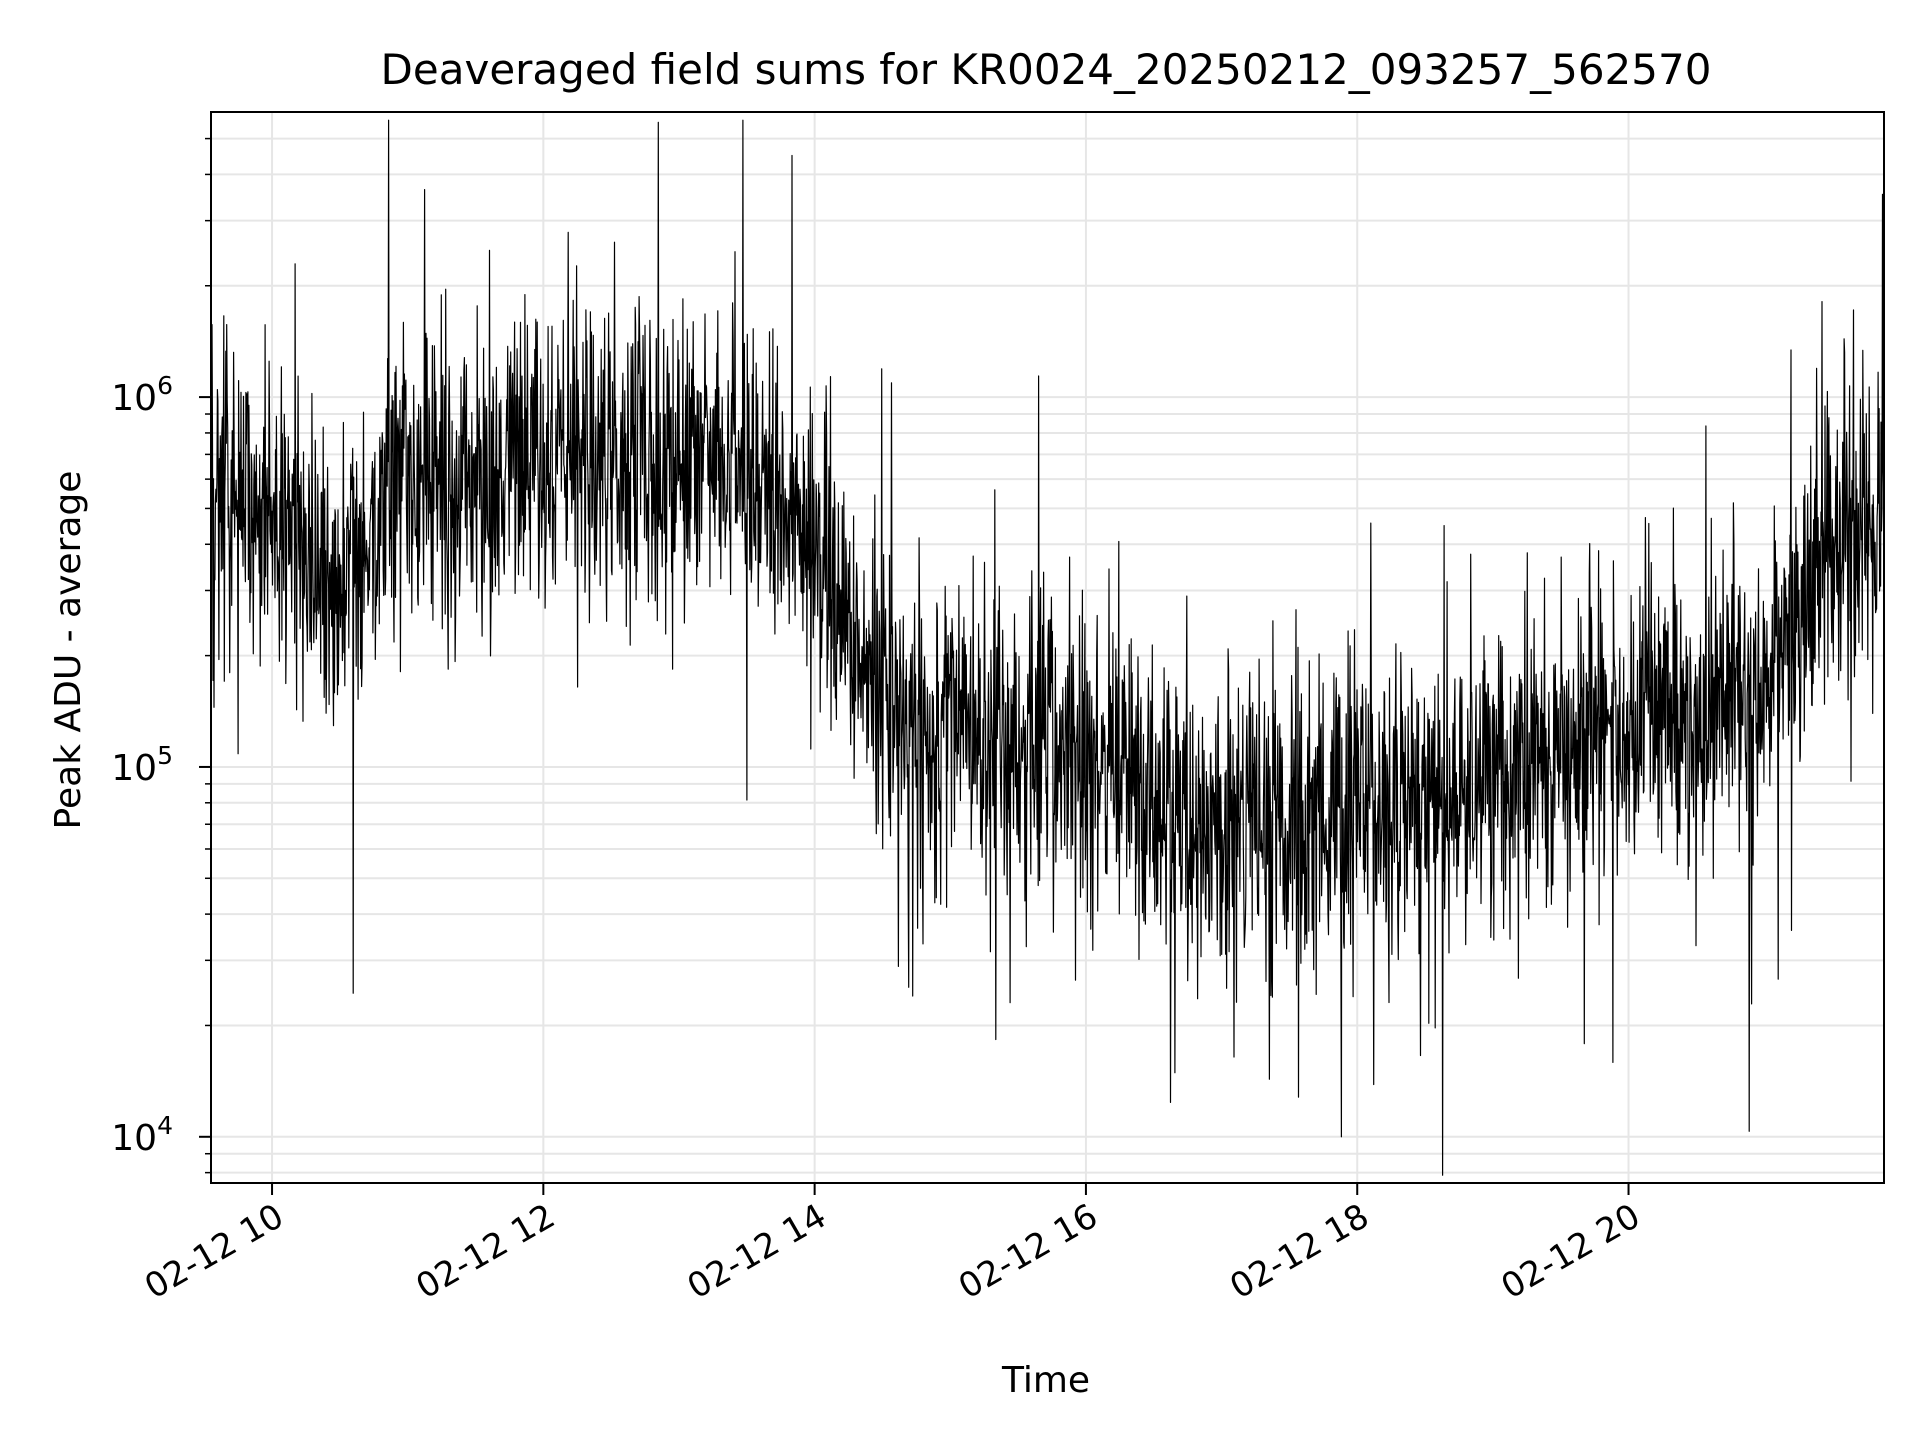 This screenshot has height=1440, width=1920. What do you see at coordinates (757, 1251) in the screenshot?
I see `x-tick-label: 02-12 14` at bounding box center [757, 1251].